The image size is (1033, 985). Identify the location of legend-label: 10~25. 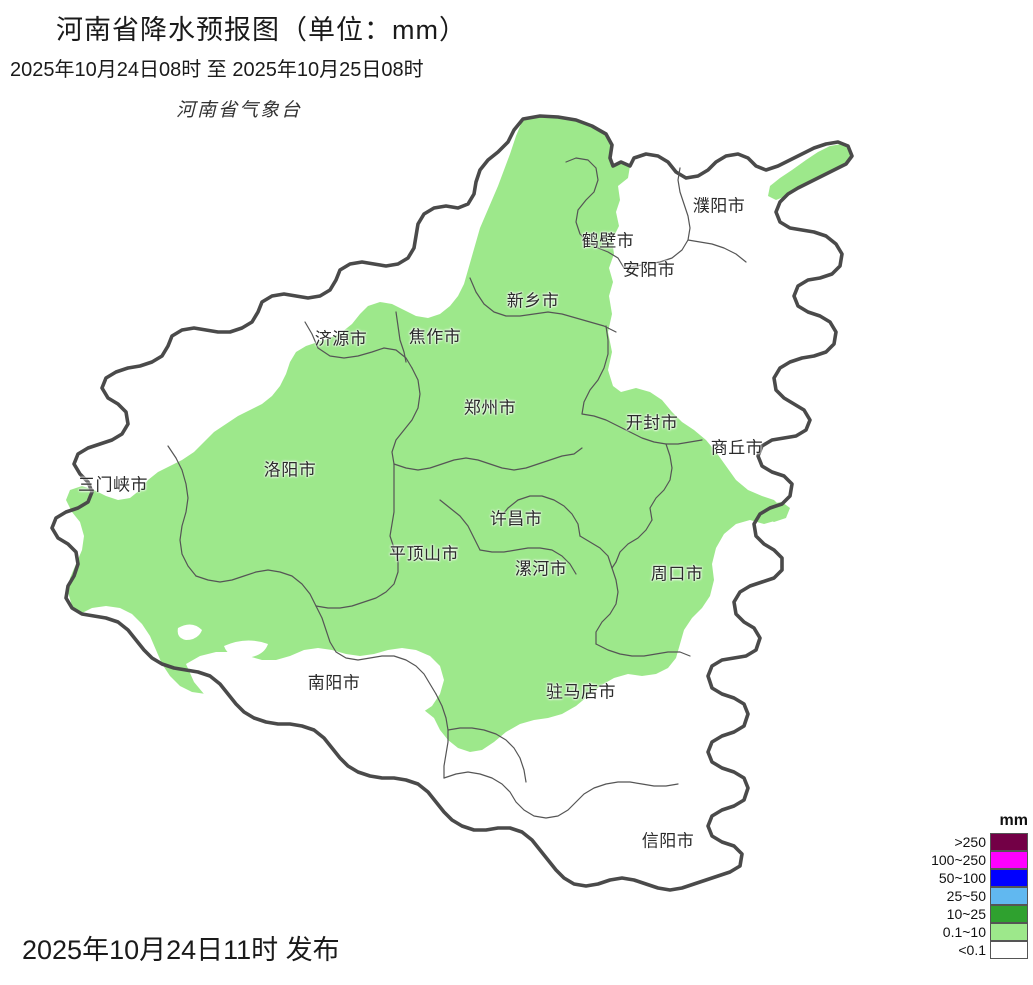
(966, 914).